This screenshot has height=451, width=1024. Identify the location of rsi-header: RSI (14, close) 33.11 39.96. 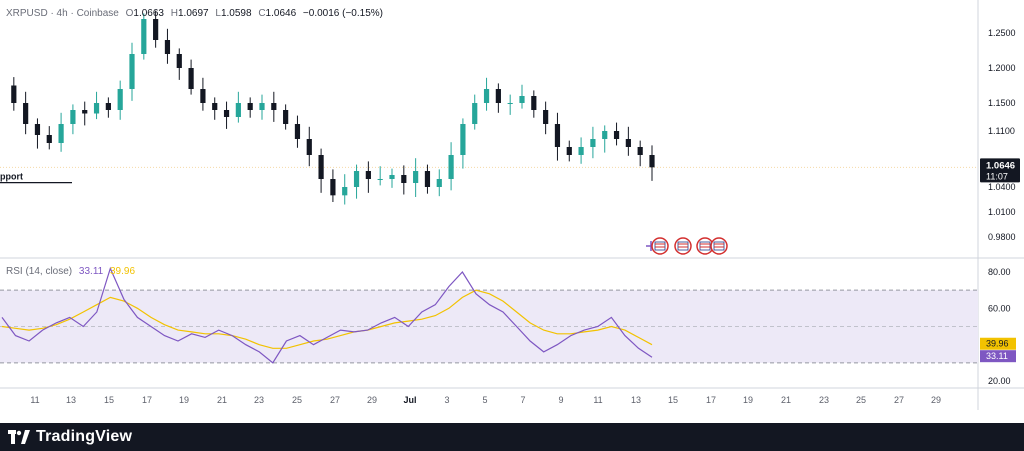
(70, 271).